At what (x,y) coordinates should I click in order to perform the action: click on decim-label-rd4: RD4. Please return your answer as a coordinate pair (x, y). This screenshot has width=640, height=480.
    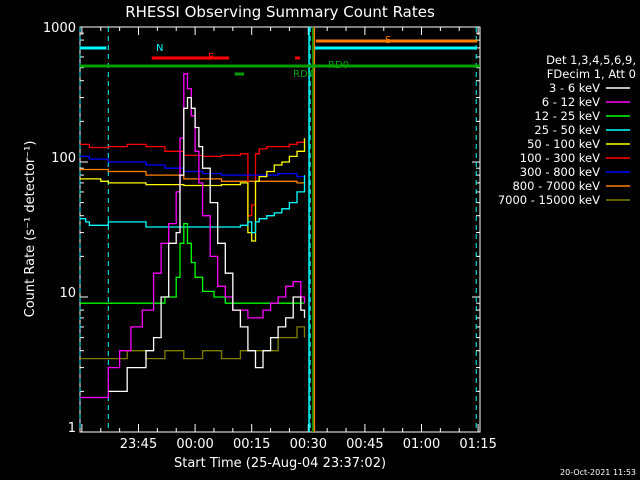
    Looking at the image, I should click on (303, 74).